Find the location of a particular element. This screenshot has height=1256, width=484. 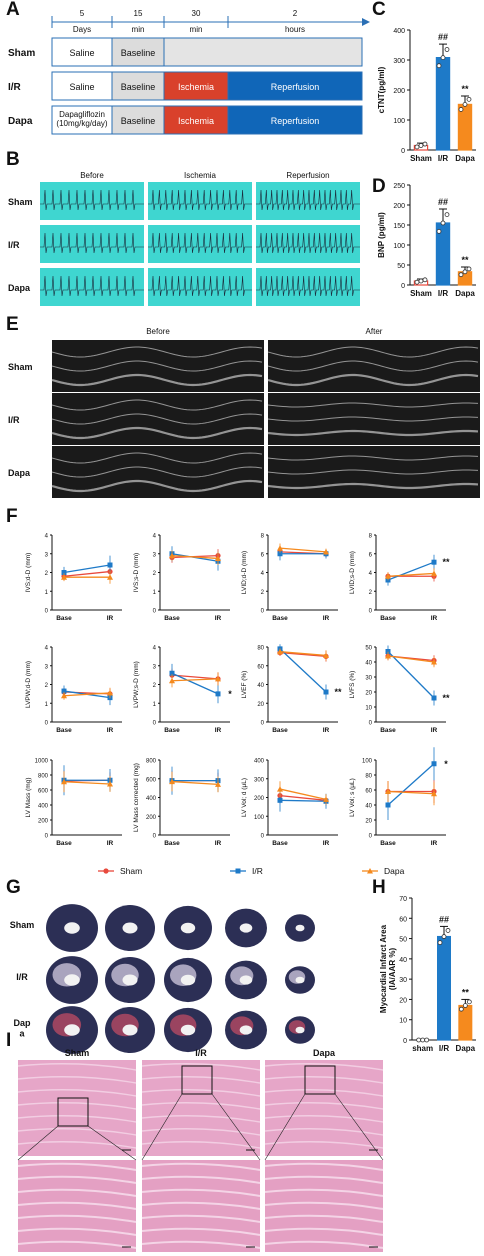

panel-i-histology: Sham I/R Dapa is located at coordinates (200, 1150).